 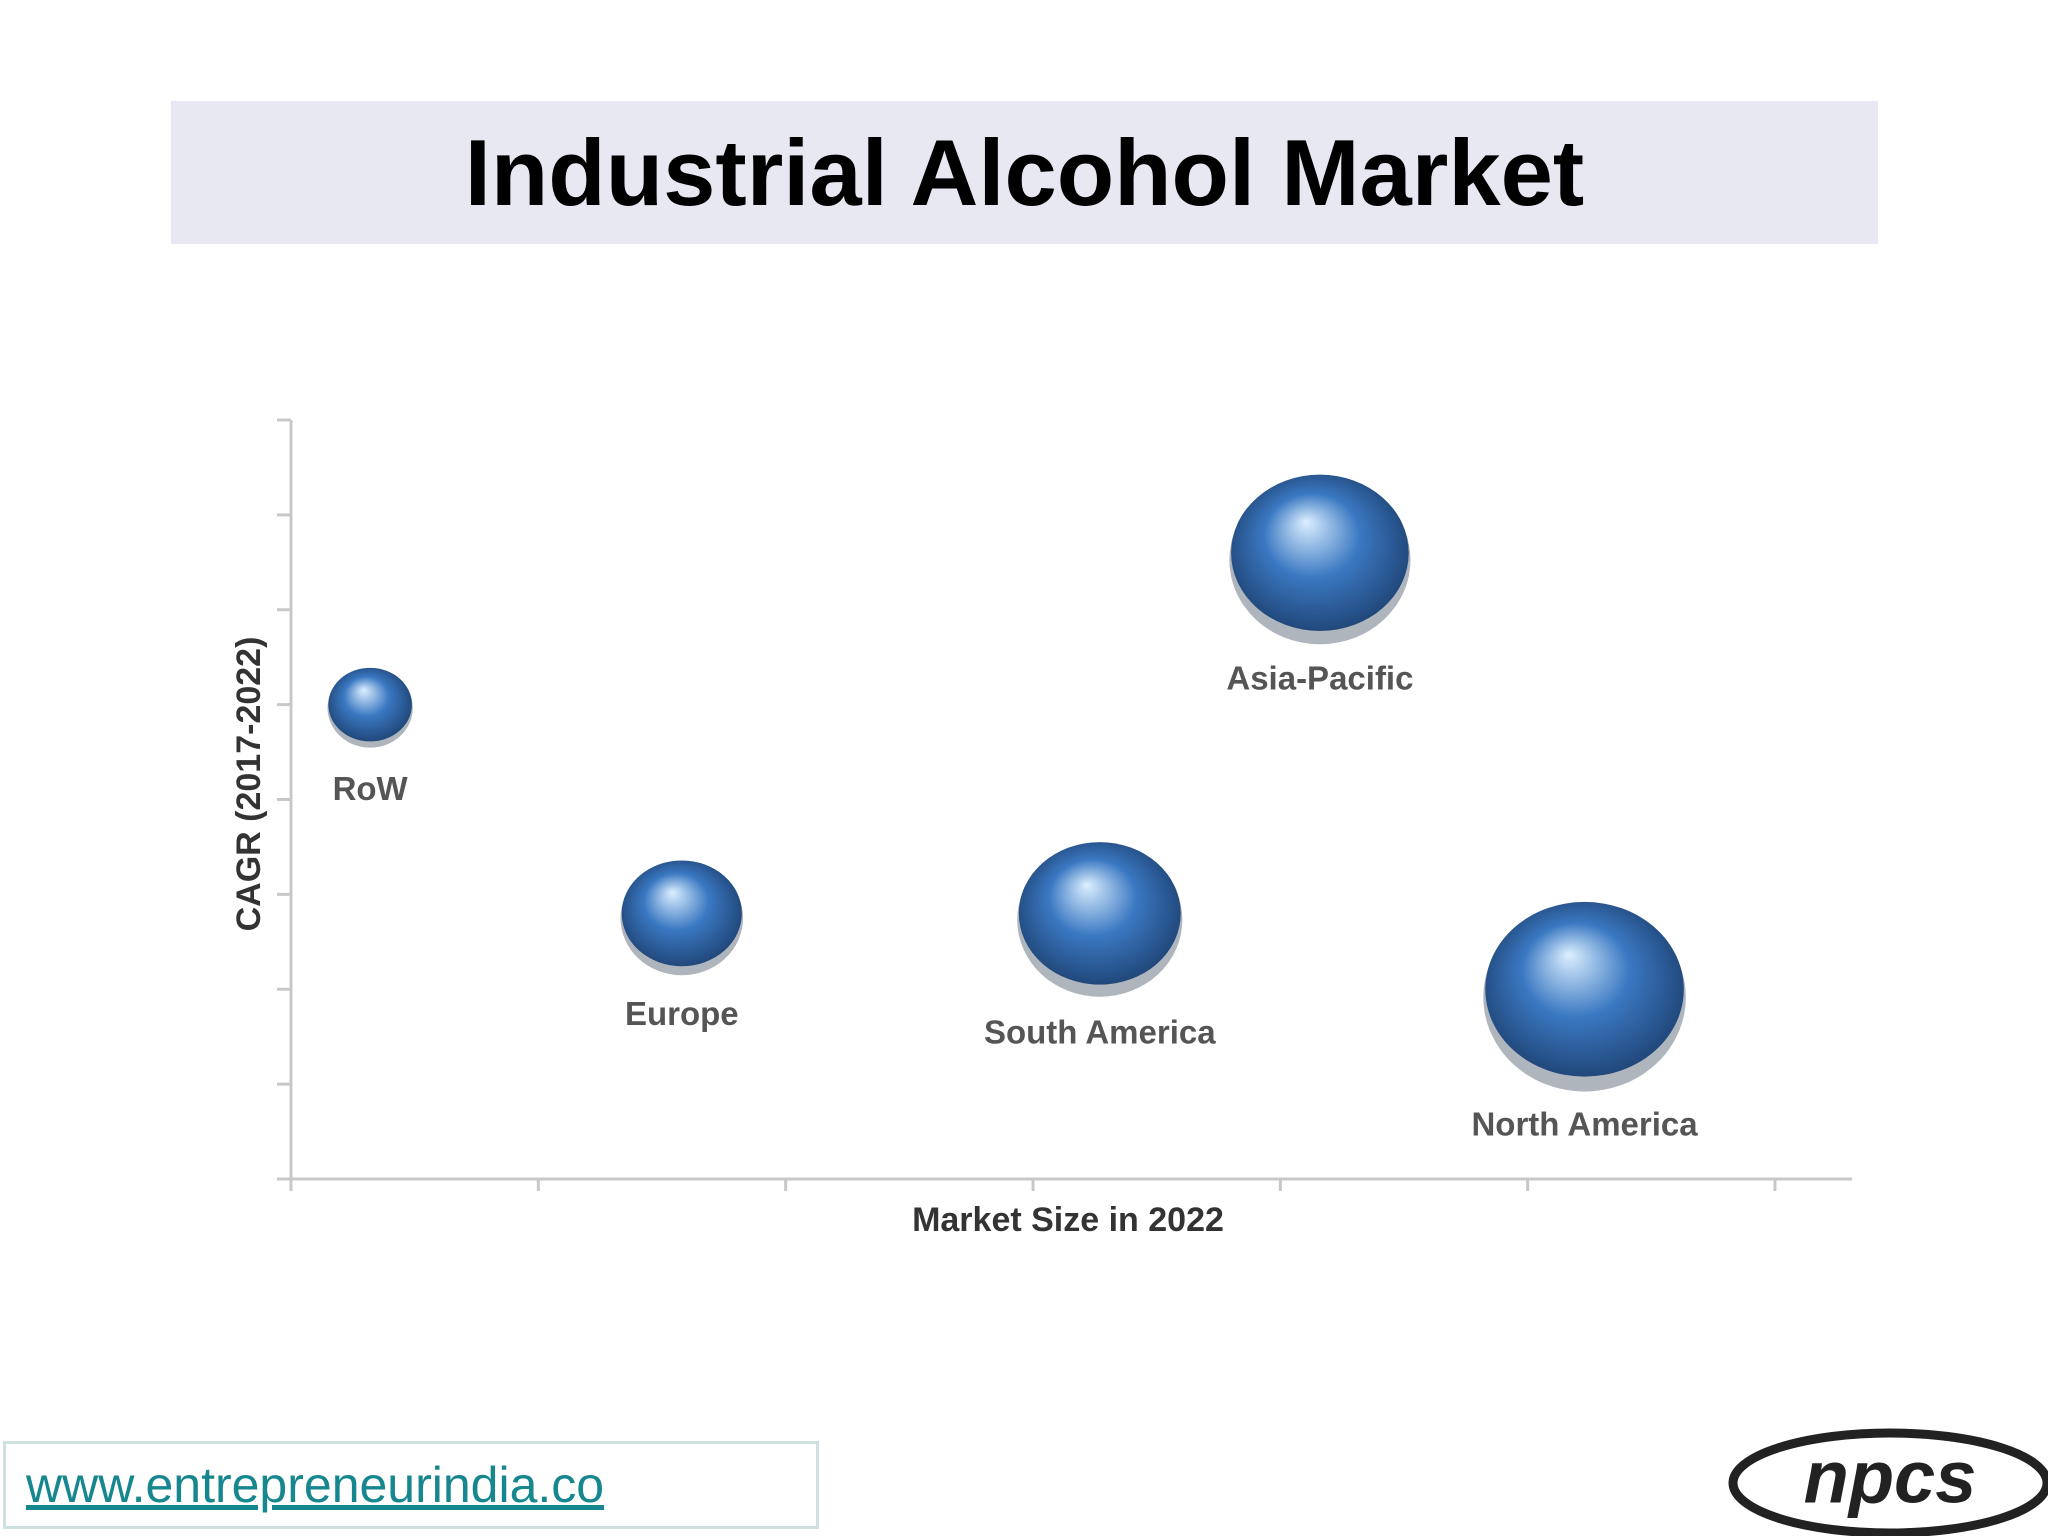 I want to click on x-axis-label: Market Size in 2022, so click(x=1068, y=1220).